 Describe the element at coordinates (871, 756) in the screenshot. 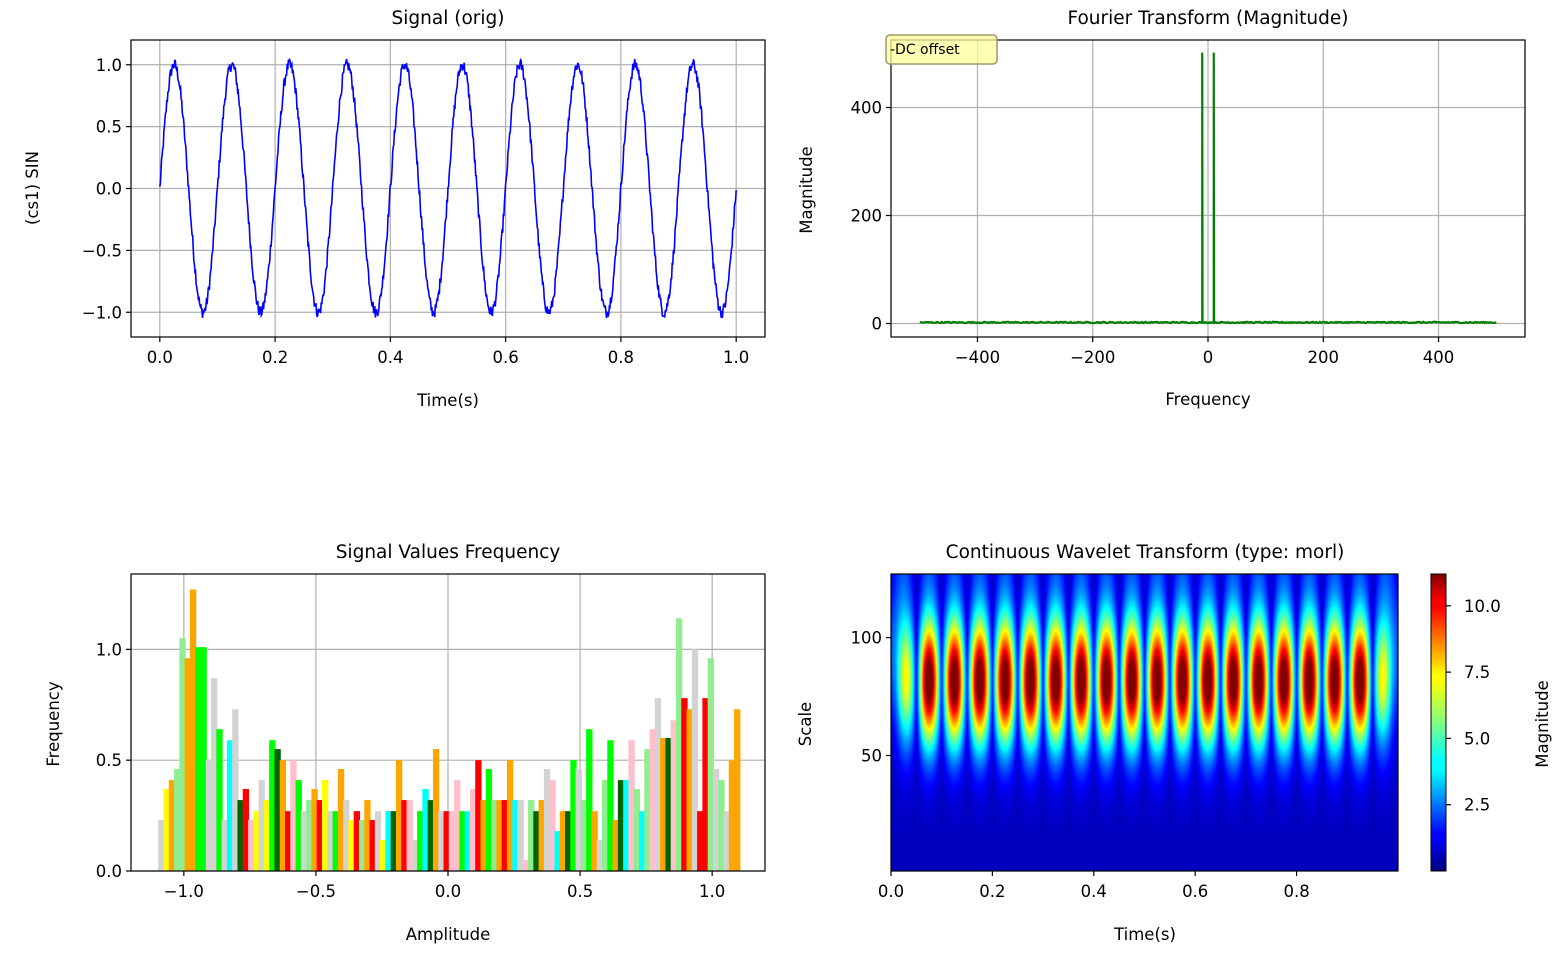

I see `y-tick-label: 50` at that location.